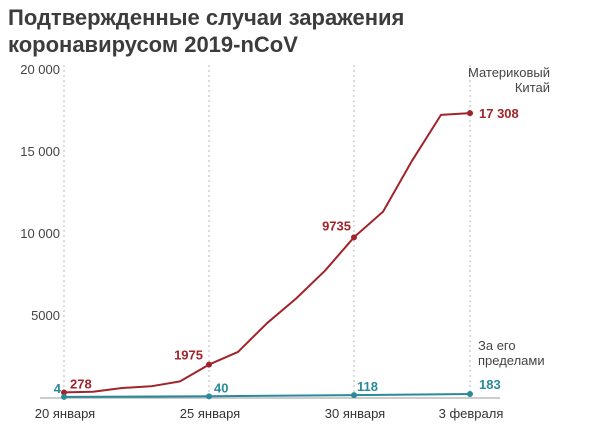 This screenshot has height=437, width=594. Describe the element at coordinates (511, 360) in the screenshot. I see `series-name-line: пределами` at that location.